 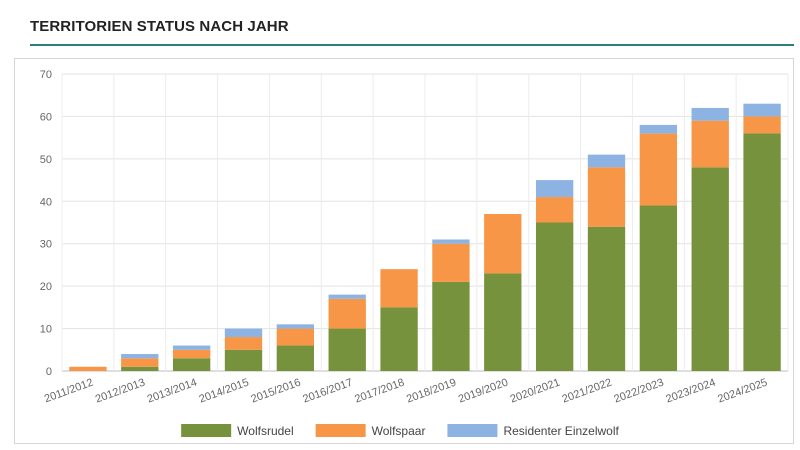 I want to click on x-tick-label: 2019/2020, so click(x=483, y=391).